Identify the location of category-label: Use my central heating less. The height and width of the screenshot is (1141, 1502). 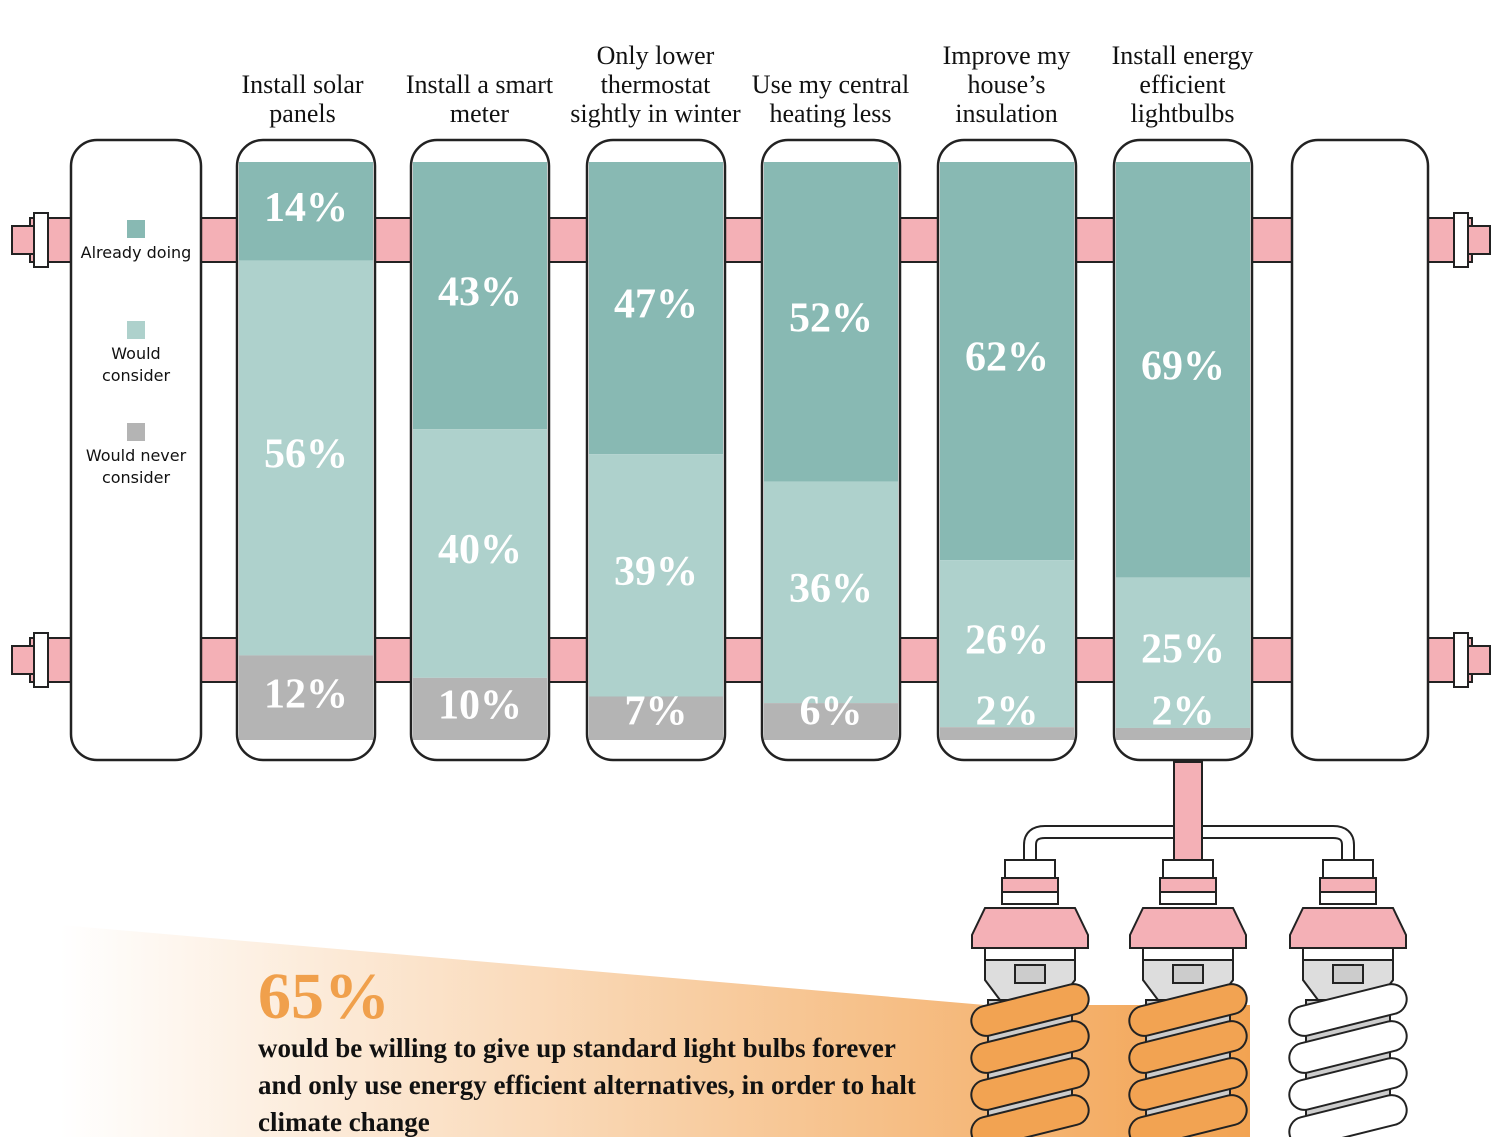
(830, 99).